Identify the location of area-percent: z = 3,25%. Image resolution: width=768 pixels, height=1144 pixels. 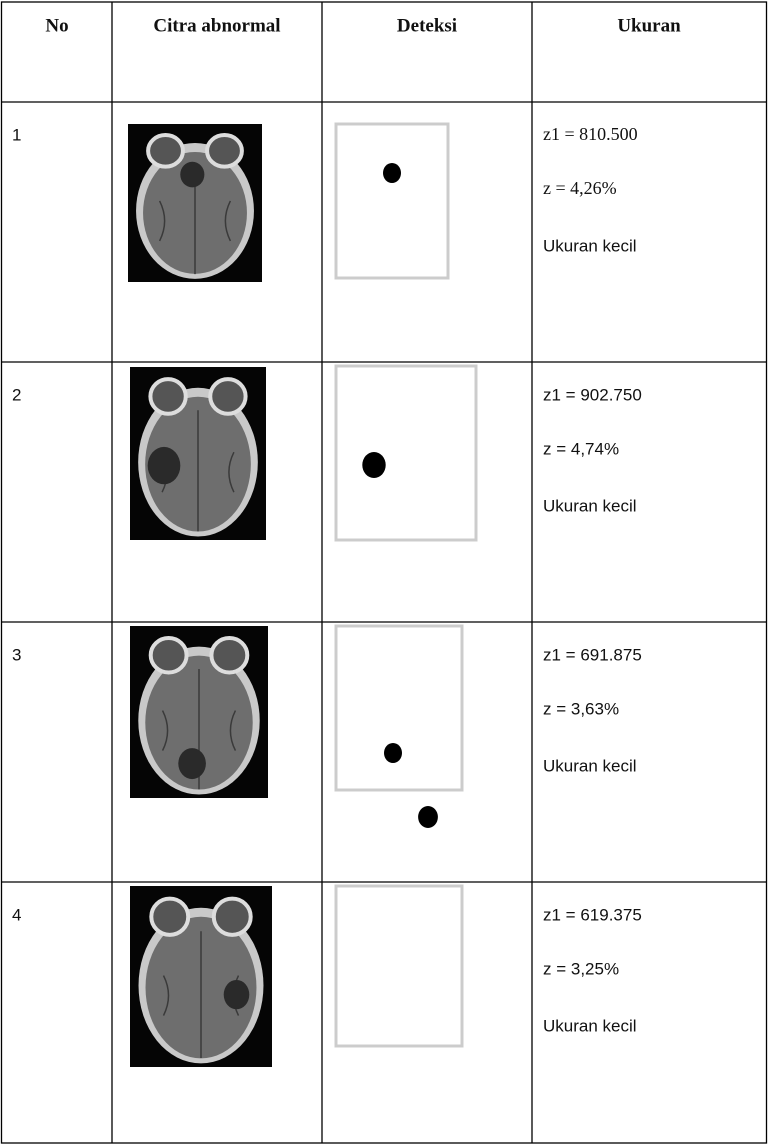
(581, 968).